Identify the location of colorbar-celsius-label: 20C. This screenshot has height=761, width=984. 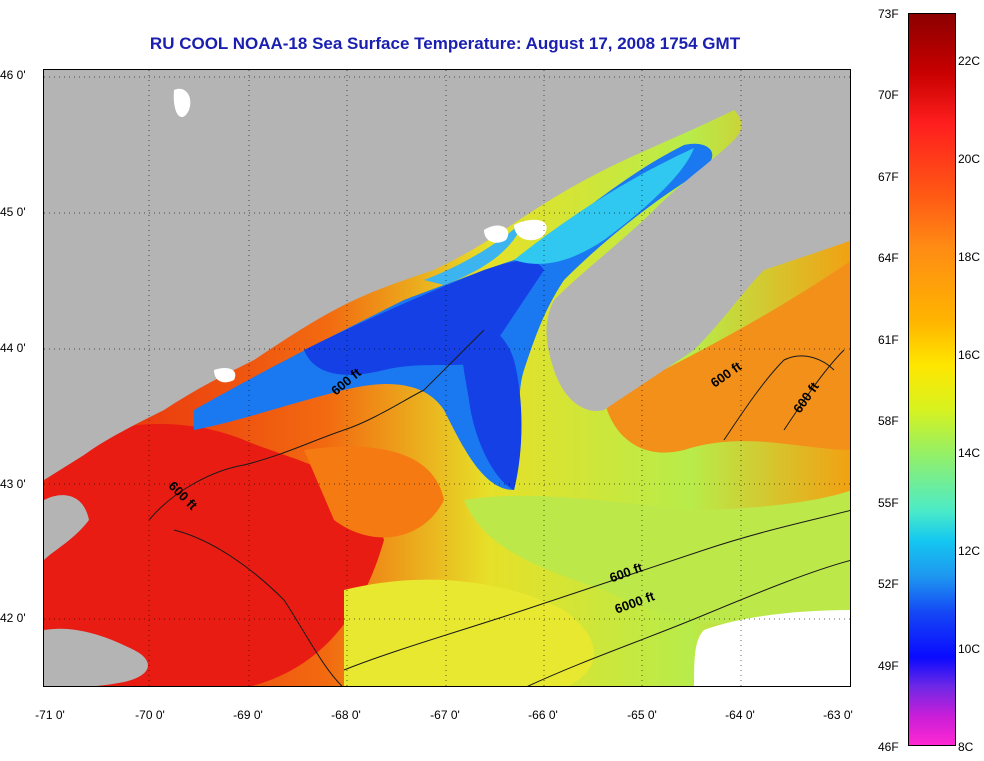
(969, 159).